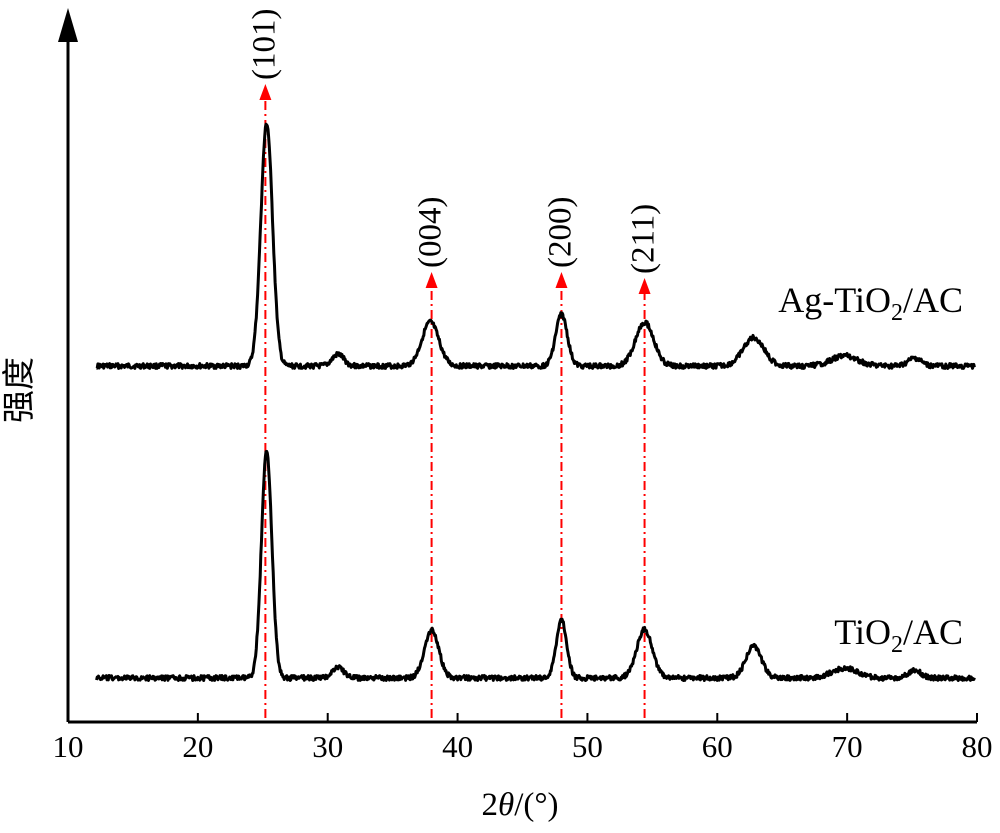 This screenshot has height=833, width=1000. I want to click on x-tick-label: 20, so click(197, 746).